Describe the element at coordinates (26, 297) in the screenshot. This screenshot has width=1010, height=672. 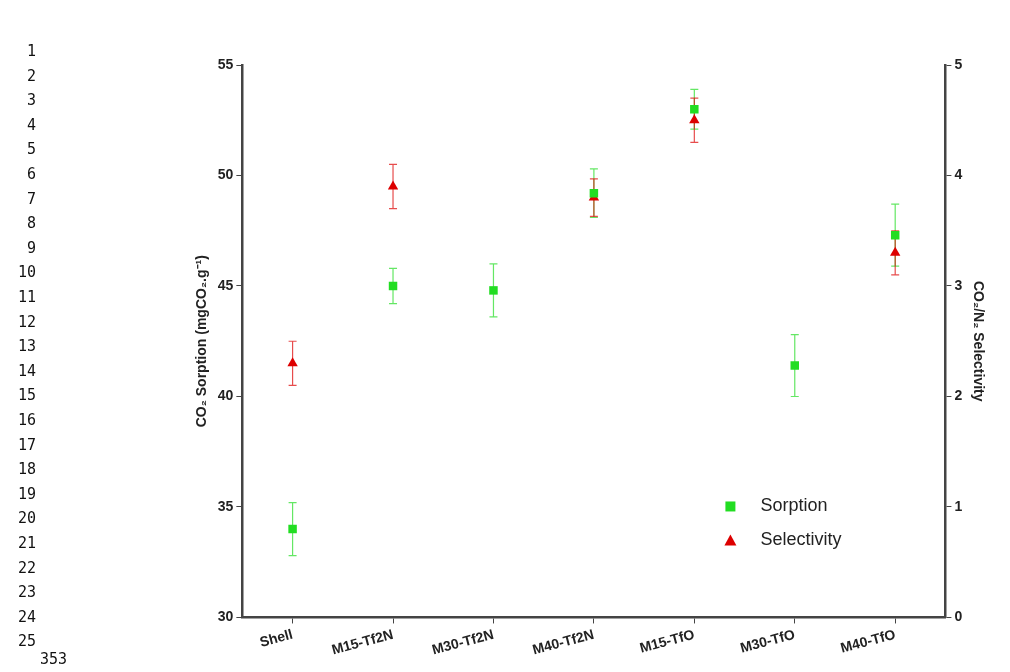
I see `text: 11` at that location.